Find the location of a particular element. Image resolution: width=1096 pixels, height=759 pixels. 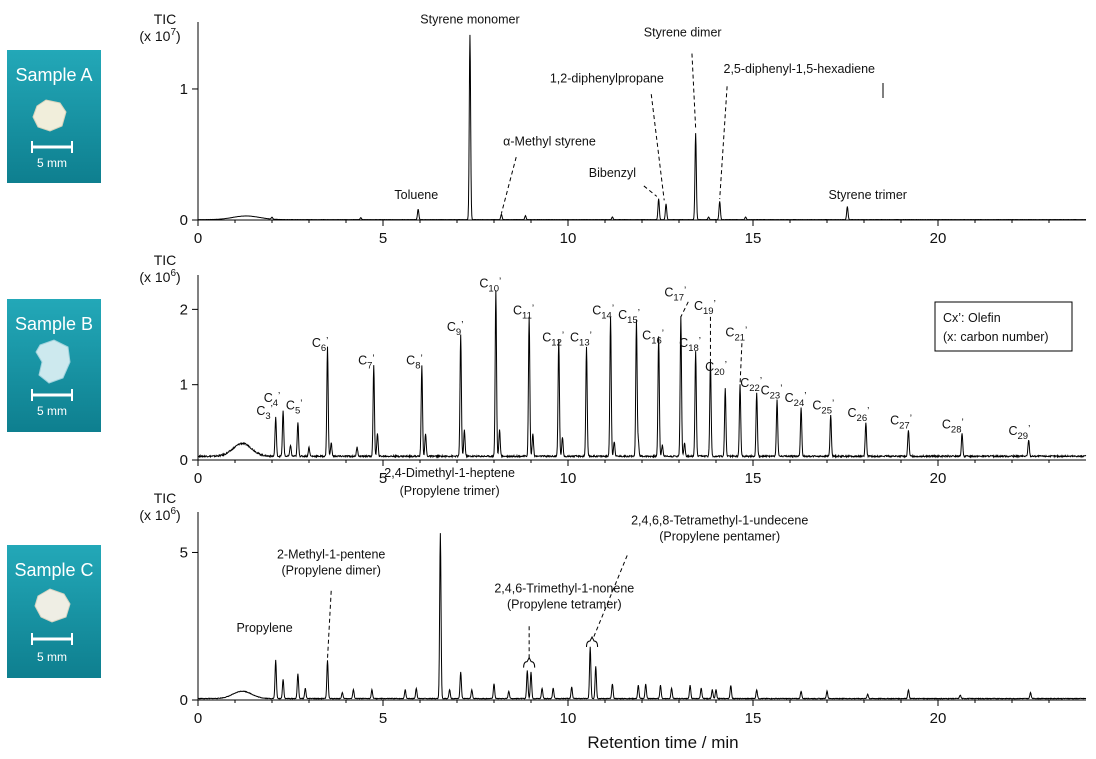

peak-label: C15’ is located at coordinates (629, 317).